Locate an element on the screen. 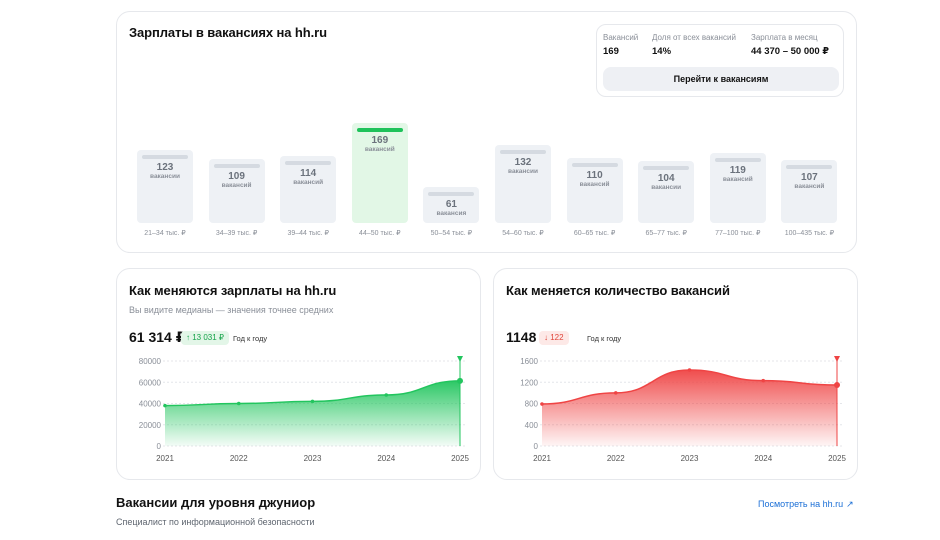 The width and height of the screenshot is (940, 540). salary-trend-title: Как меняются зарплаты на hh.ru is located at coordinates (233, 290).